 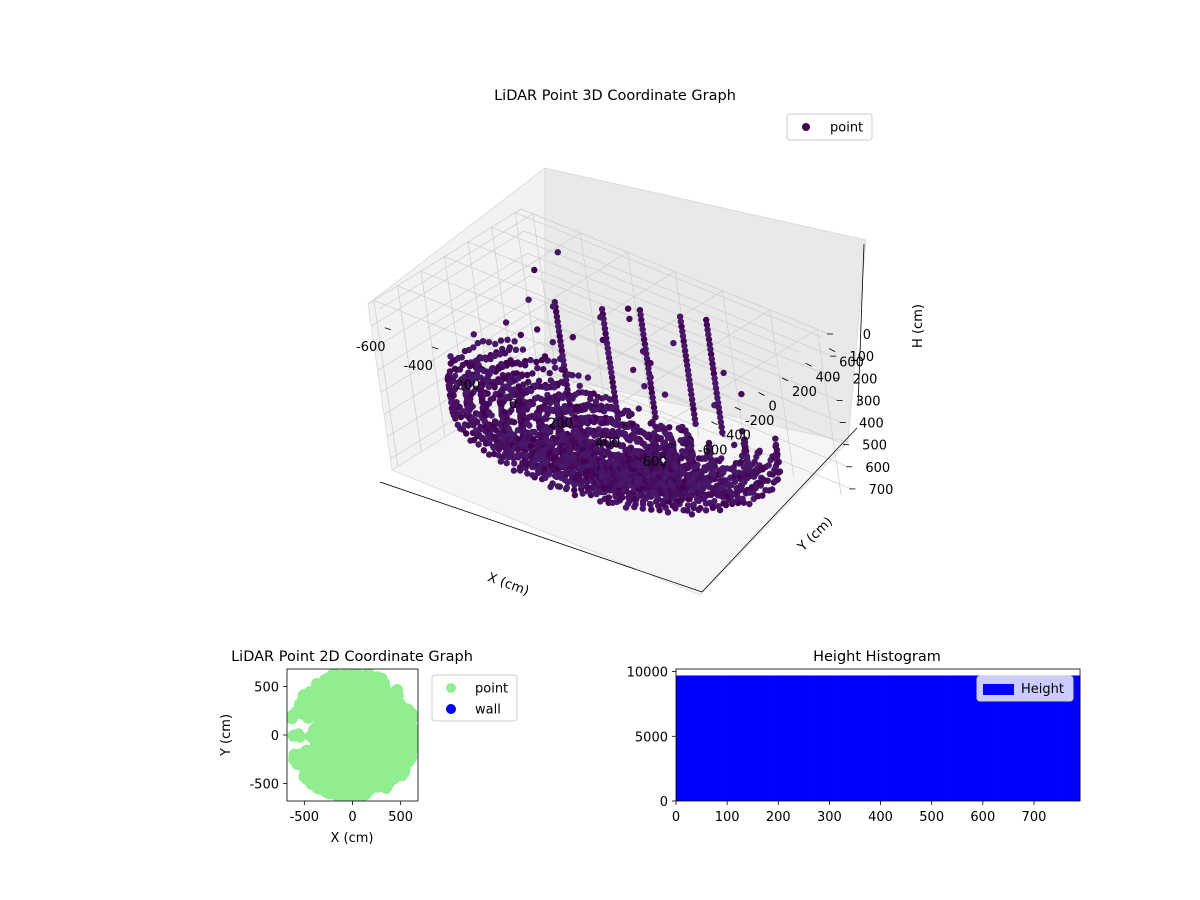 I want to click on tick-label-hist-y-2: 10000, so click(x=647, y=673).